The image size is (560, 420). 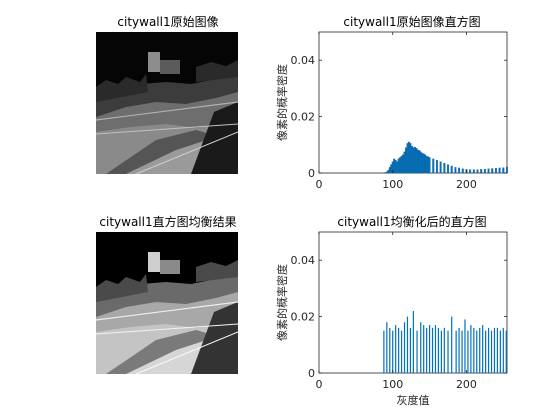 I want to click on equalized-xtick-label: 100, so click(x=392, y=384).